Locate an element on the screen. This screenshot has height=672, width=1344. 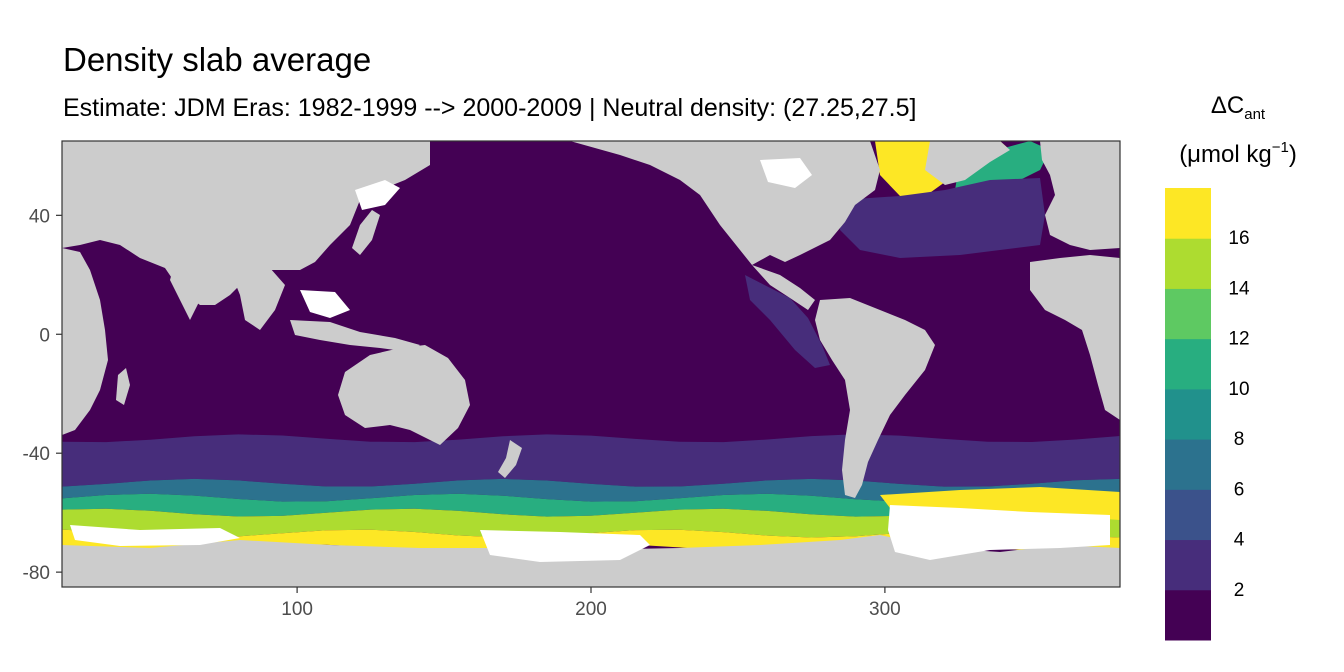
legend-colorbar: 2 4 6 8 10 12 14 16 is located at coordinates (1207, 414).